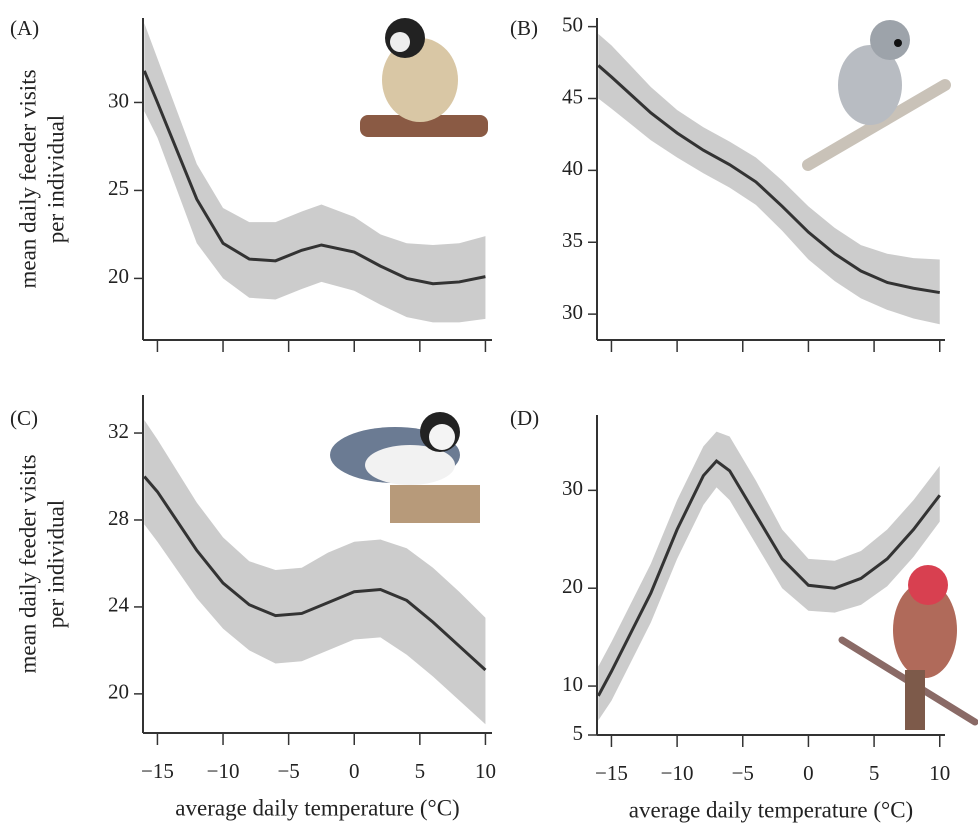  I want to click on panel-label: (B), so click(524, 28).